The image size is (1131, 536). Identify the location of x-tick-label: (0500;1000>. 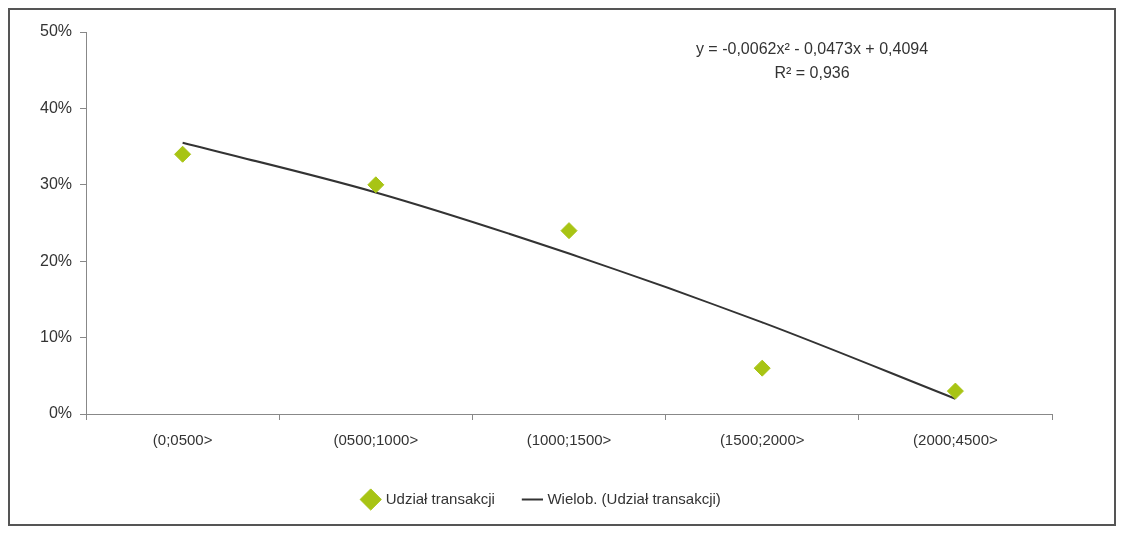
(376, 440).